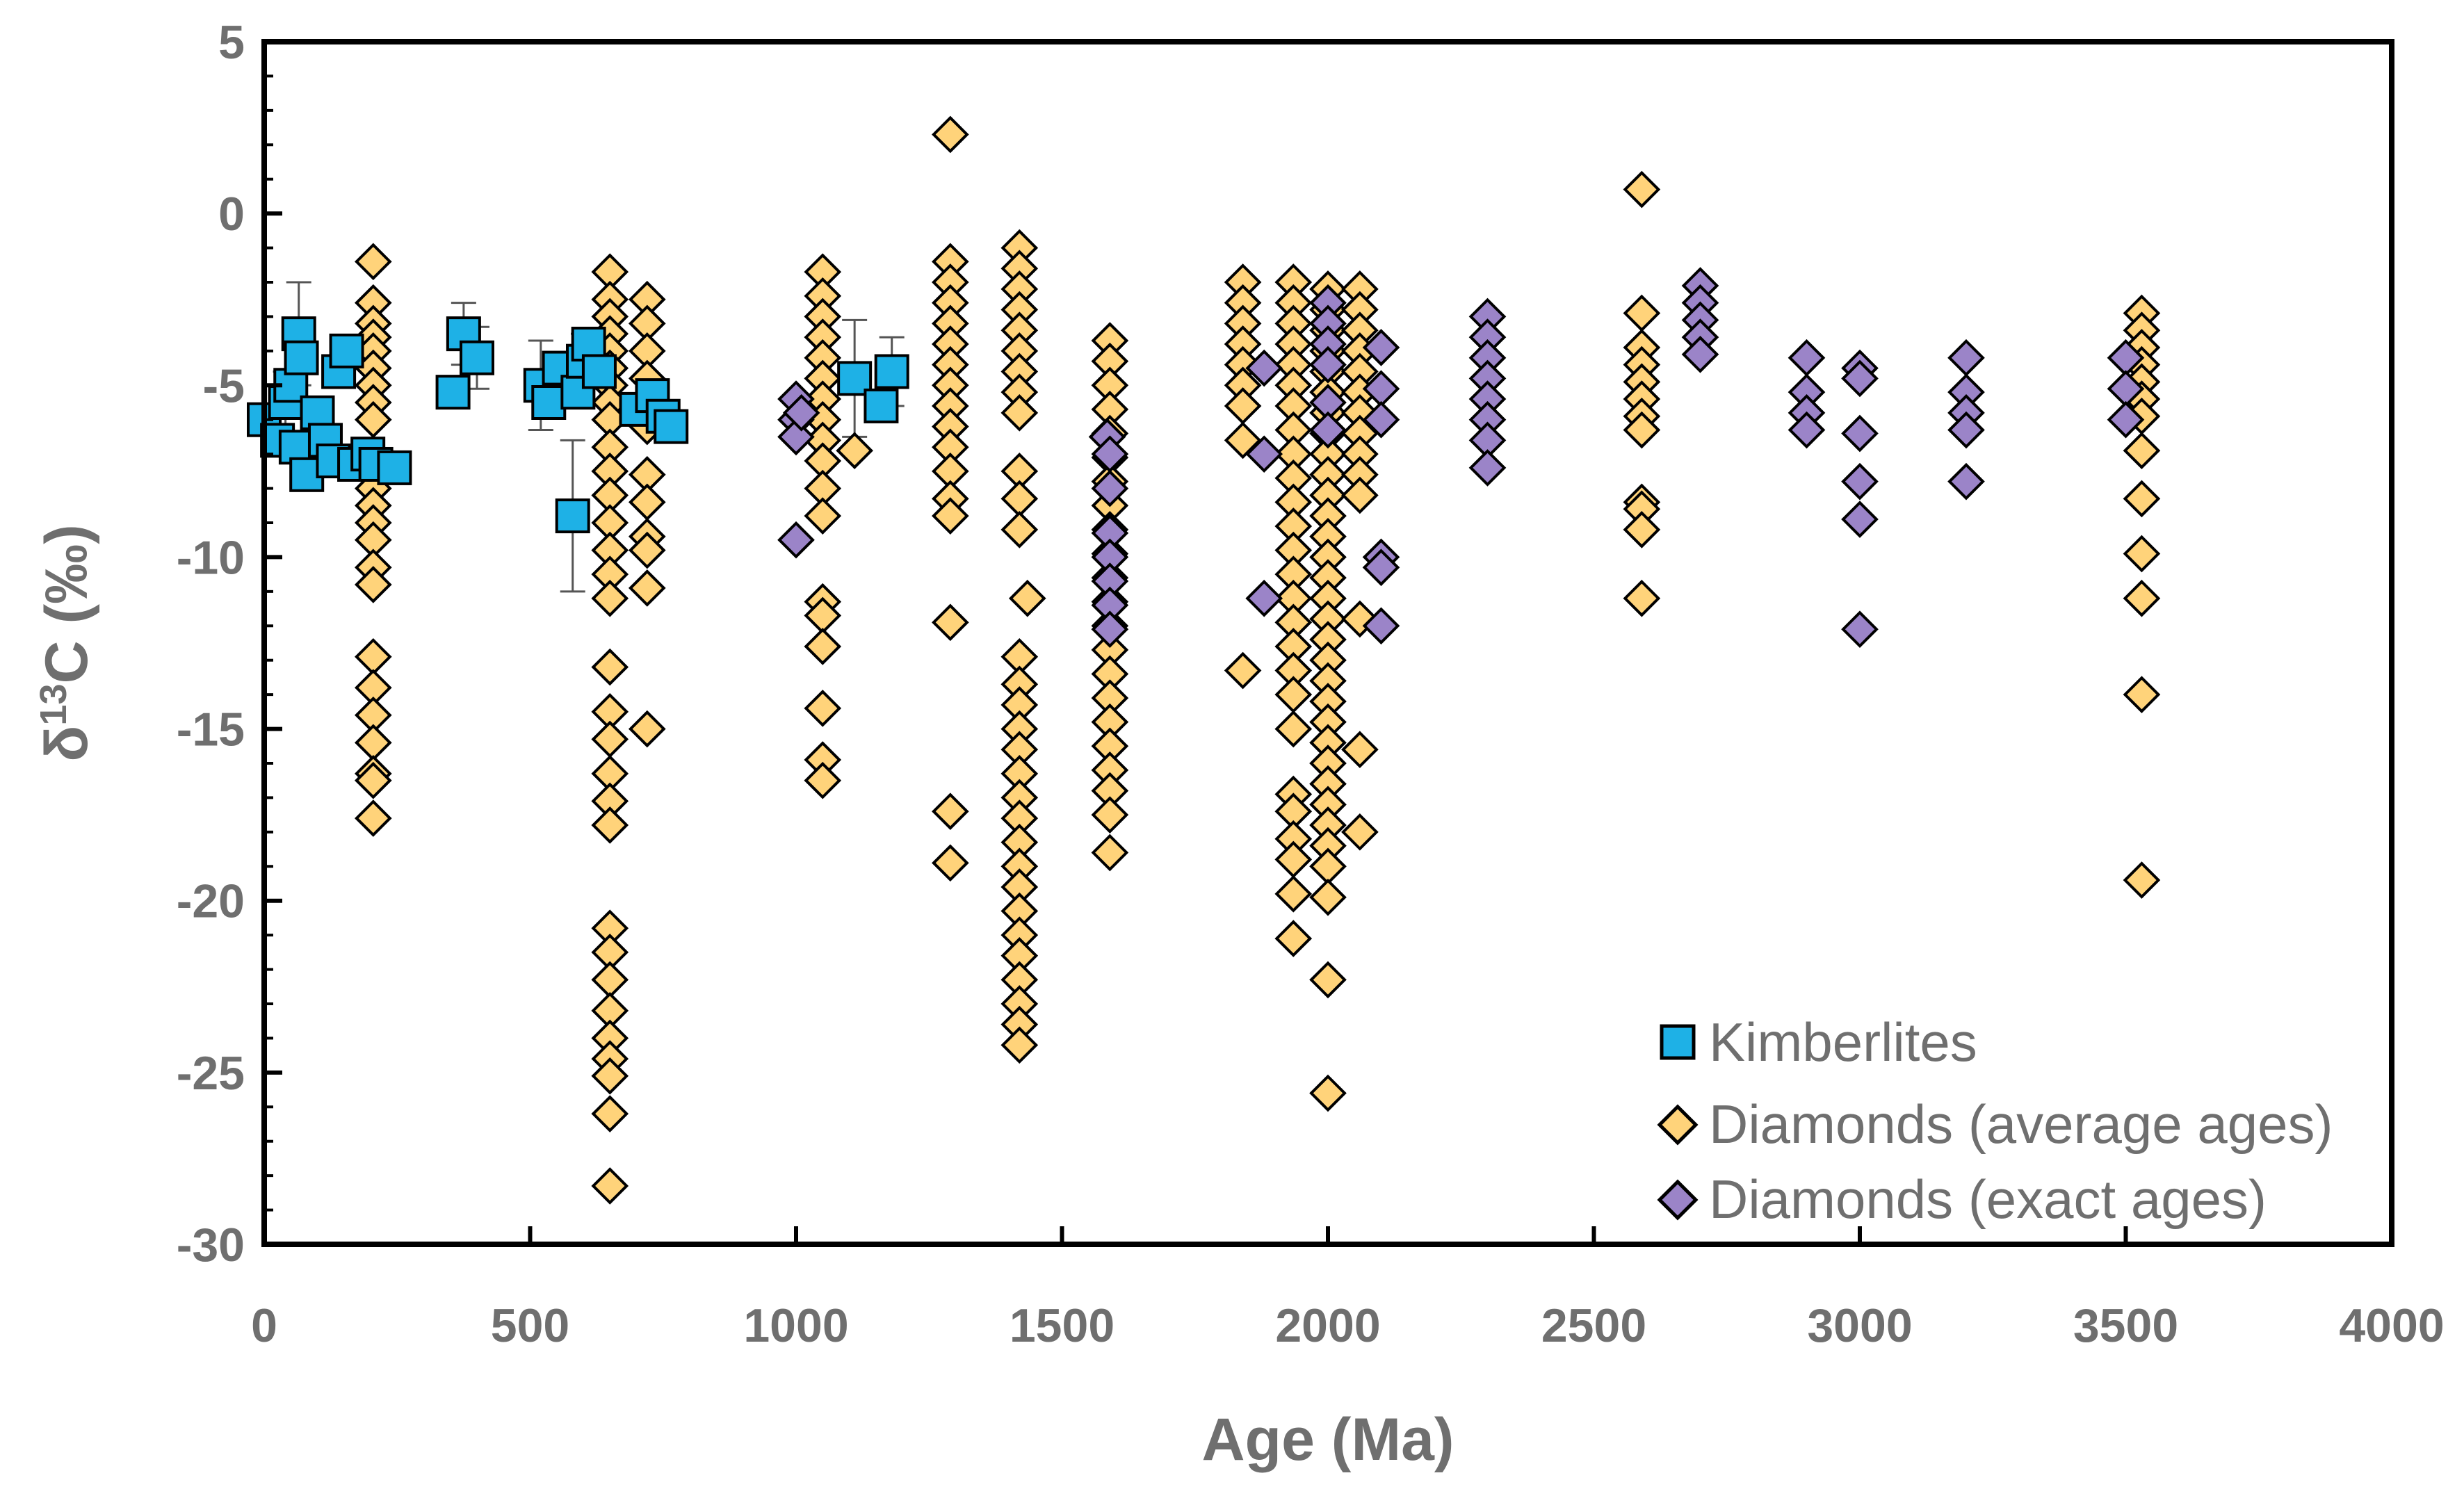 The image size is (2464, 1496). Describe the element at coordinates (224, 385) in the screenshot. I see `y-tick-label: -5` at that location.